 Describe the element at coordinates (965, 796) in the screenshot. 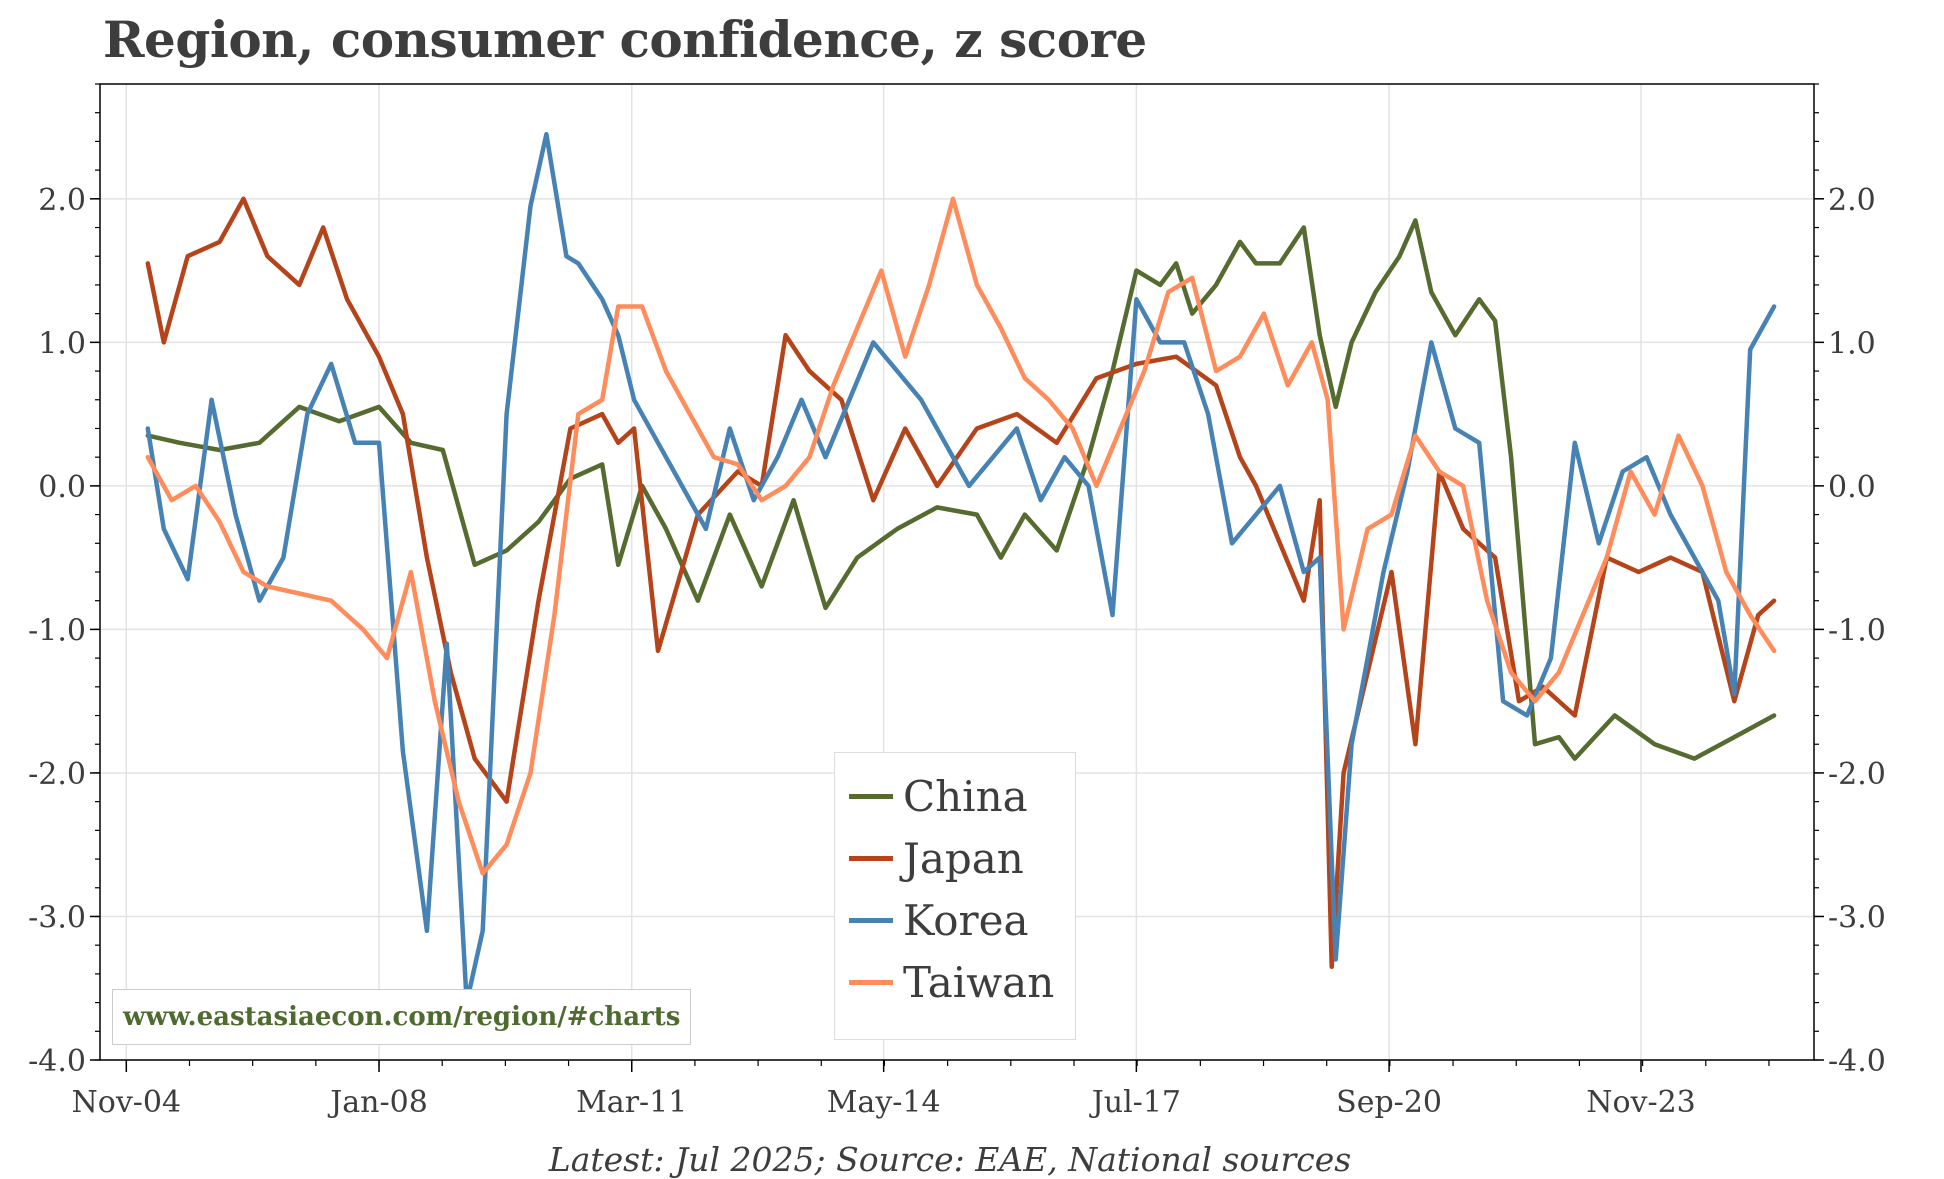

I see `legend-label-china: China` at that location.